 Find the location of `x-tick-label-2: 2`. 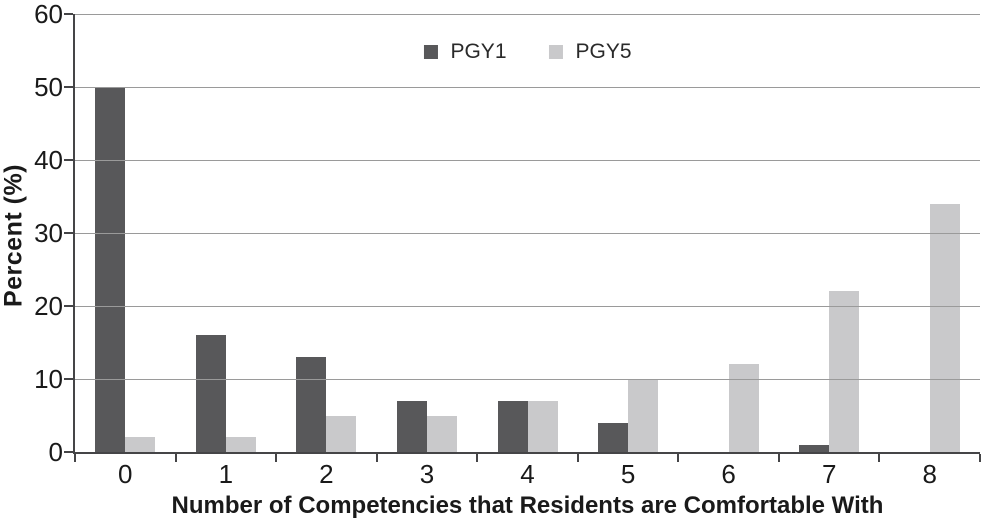

x-tick-label-2: 2 is located at coordinates (326, 474).